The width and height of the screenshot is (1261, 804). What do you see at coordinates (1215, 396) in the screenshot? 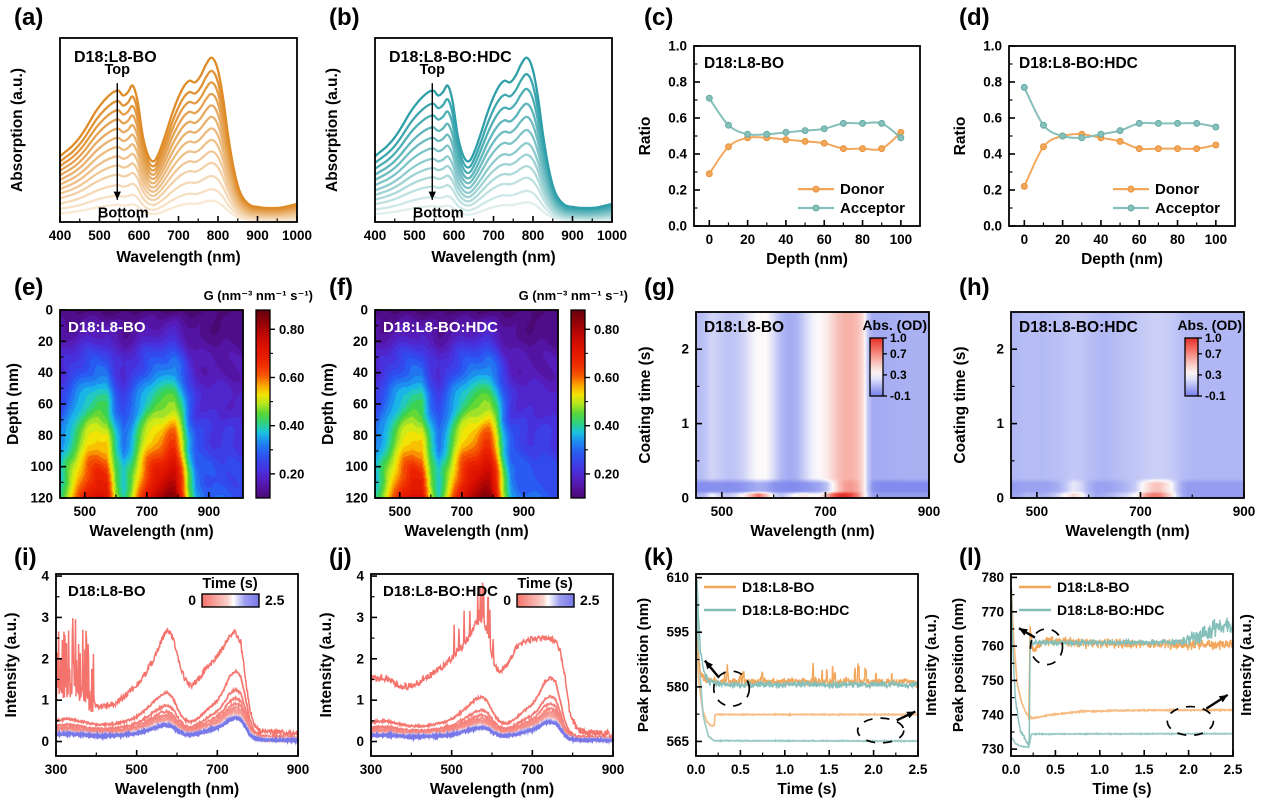
I see `svg-text: -0.1` at bounding box center [1215, 396].